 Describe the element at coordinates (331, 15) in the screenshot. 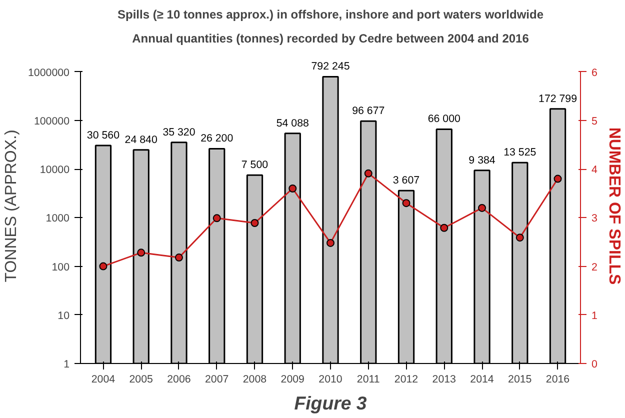

I see `chart-title: Spills (≥ 10 tonnes approx.) in offshore, inshore and port waters worldwide` at that location.